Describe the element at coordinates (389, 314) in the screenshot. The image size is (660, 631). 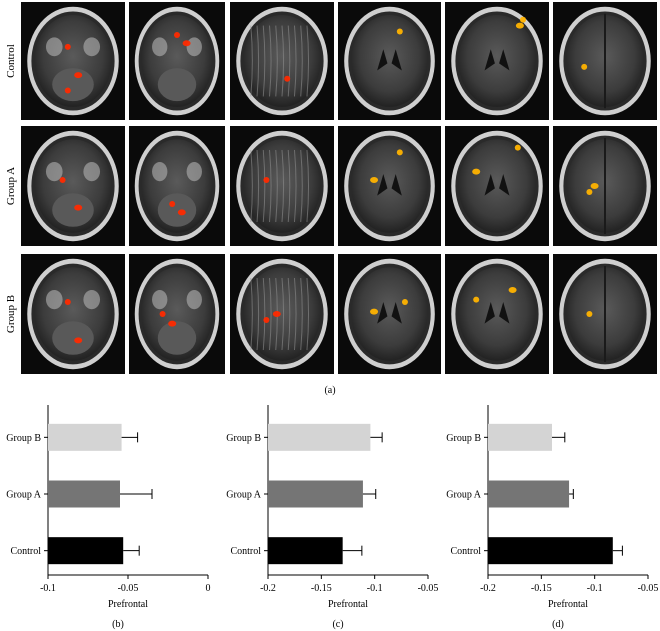
I see `brain-slice-r2-c3` at that location.